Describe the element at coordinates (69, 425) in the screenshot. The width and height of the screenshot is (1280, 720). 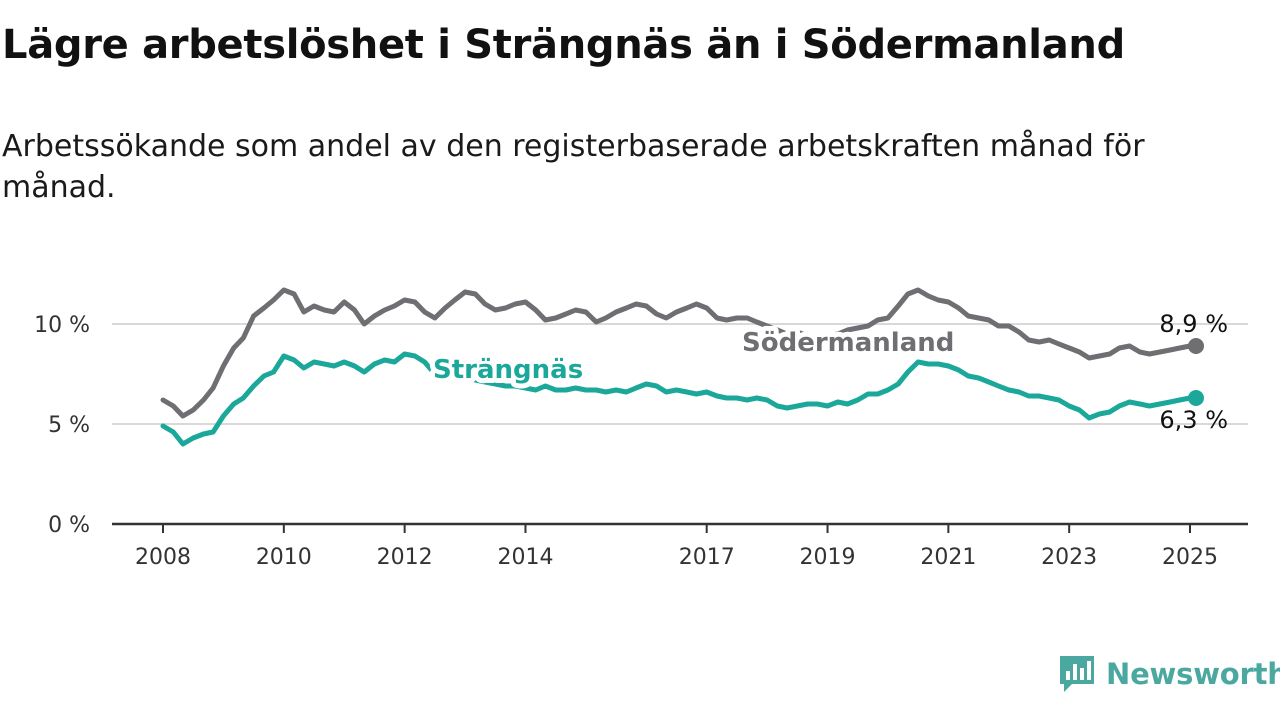
I see `y-tick-label: 5 %` at that location.